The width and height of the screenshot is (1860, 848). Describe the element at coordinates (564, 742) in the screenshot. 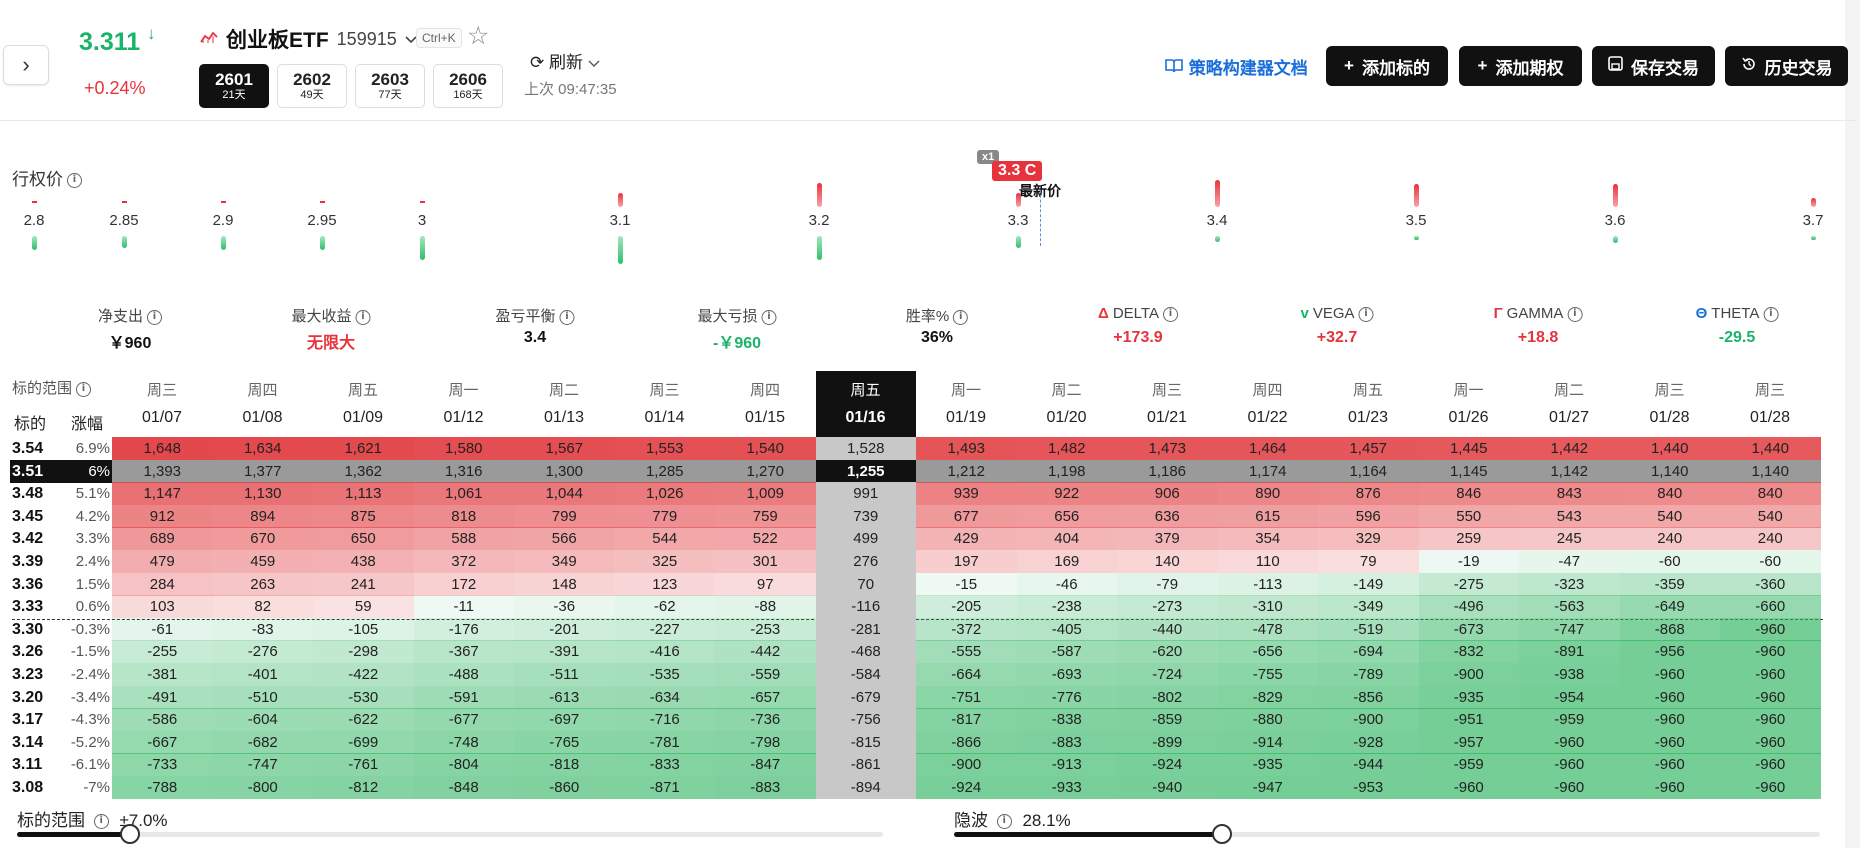

I see `pnl-cell: -765` at that location.